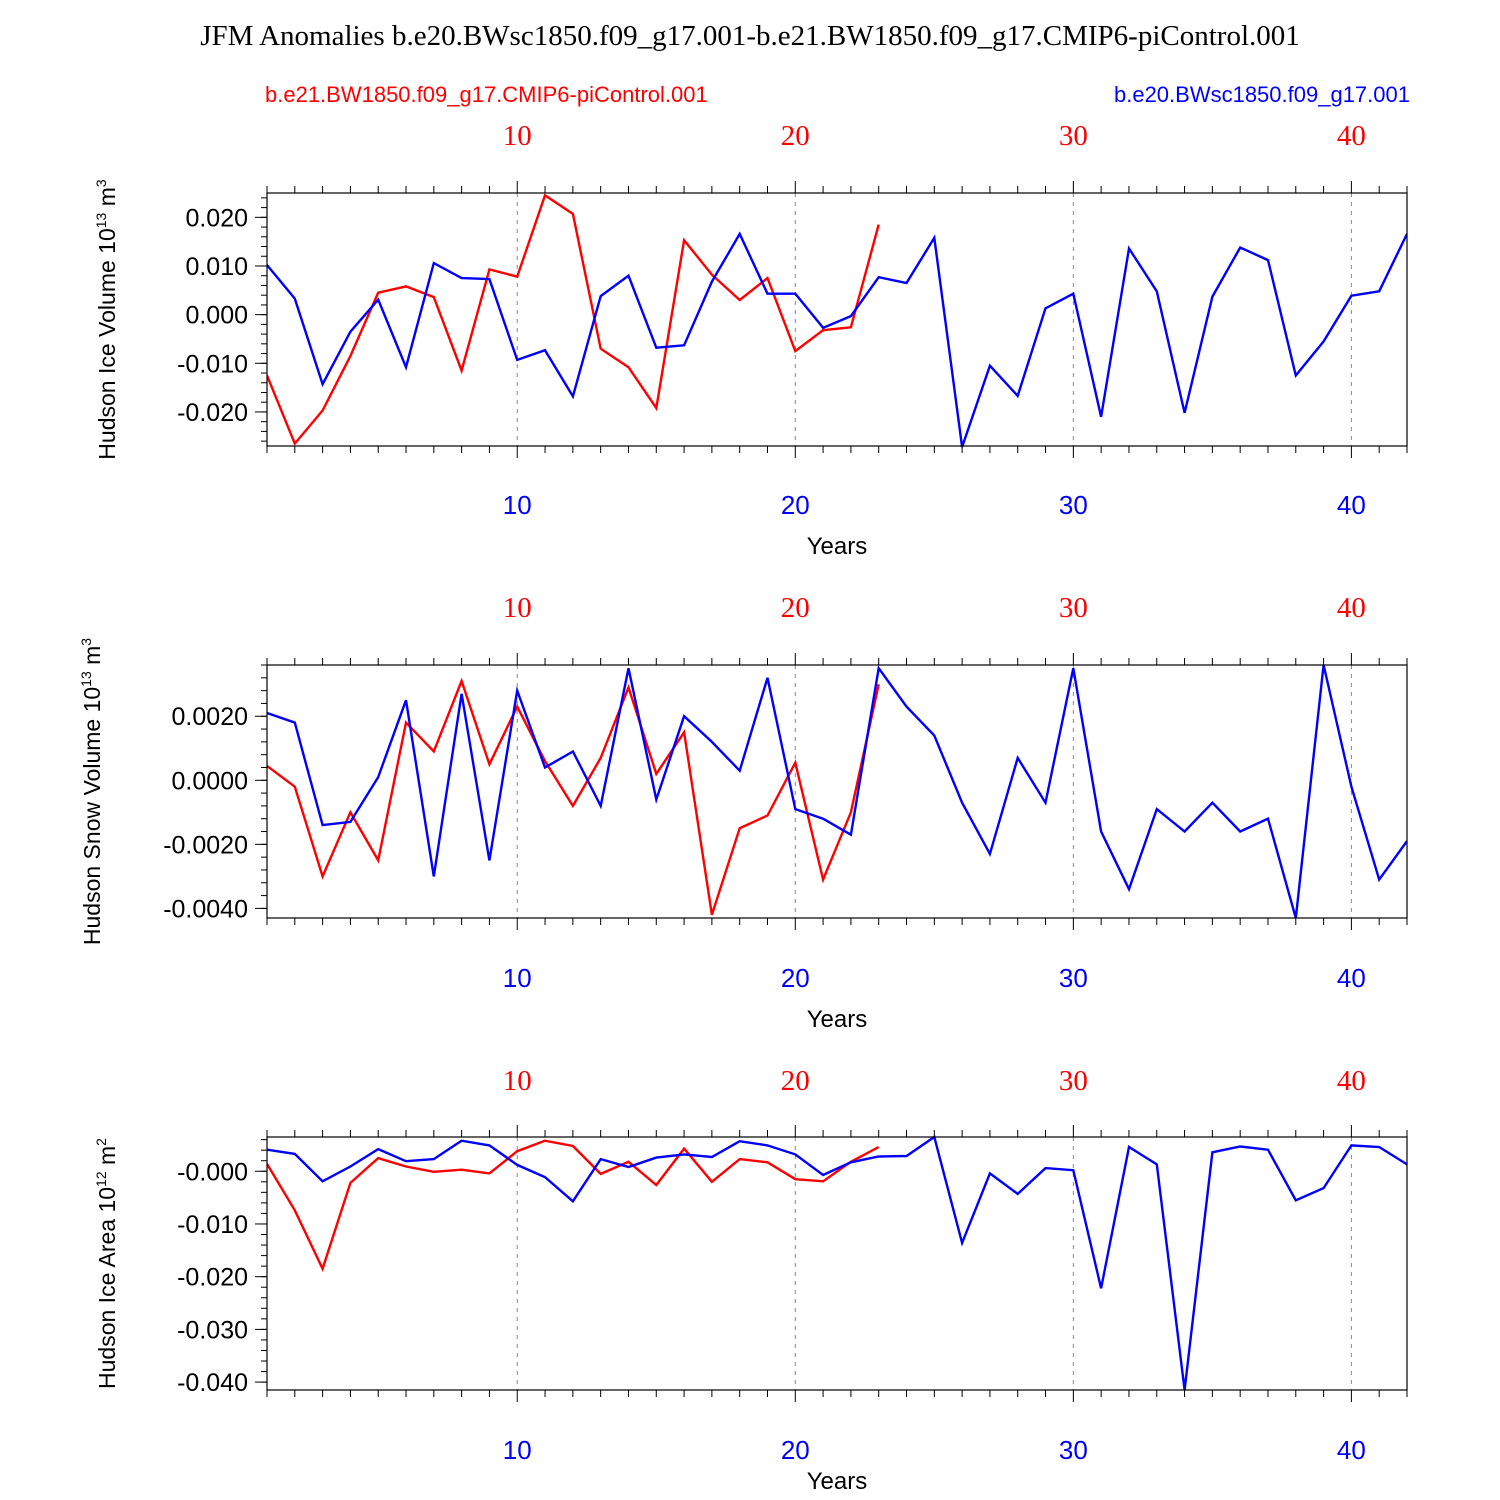 This screenshot has height=1500, width=1500. Describe the element at coordinates (486, 94) in the screenshot. I see `legend-red-label: b.e21.BW1850.f09_g17.CMIP6-piControl.001` at that location.